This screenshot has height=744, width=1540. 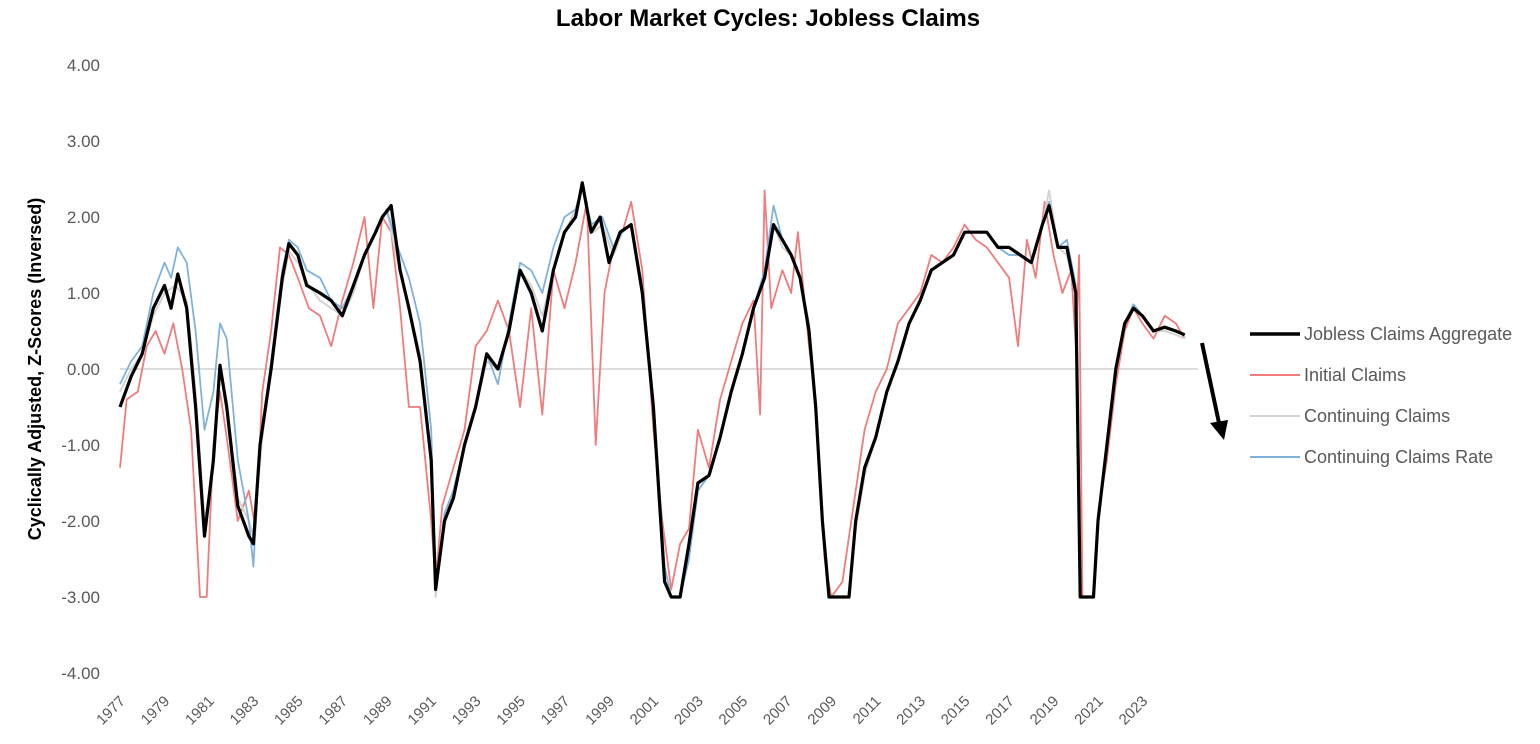 I want to click on down-arrow-annotation, so click(x=1214, y=391).